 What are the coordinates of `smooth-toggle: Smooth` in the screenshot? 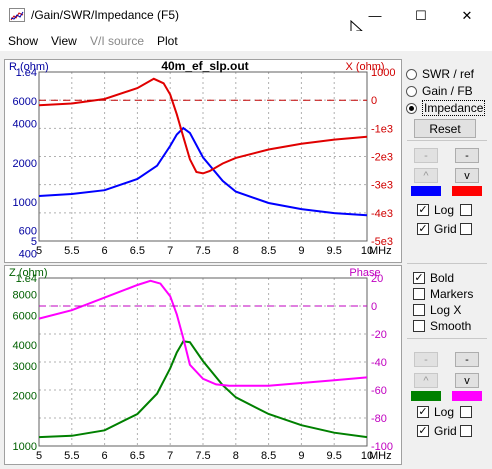 It's located at (442, 326).